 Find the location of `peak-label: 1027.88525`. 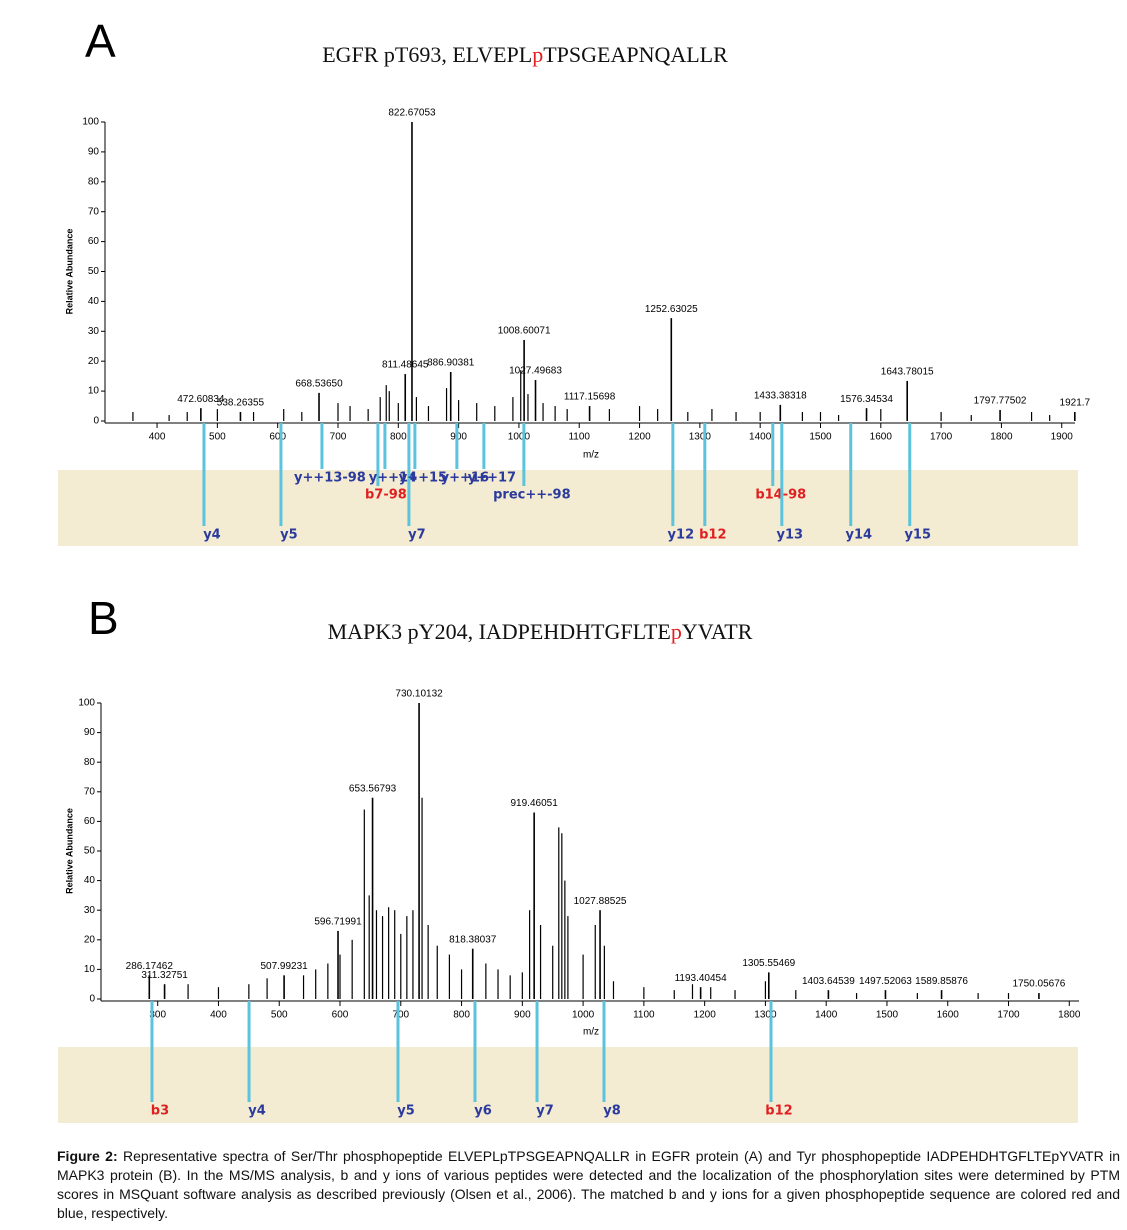

peak-label: 1027.88525 is located at coordinates (600, 901).